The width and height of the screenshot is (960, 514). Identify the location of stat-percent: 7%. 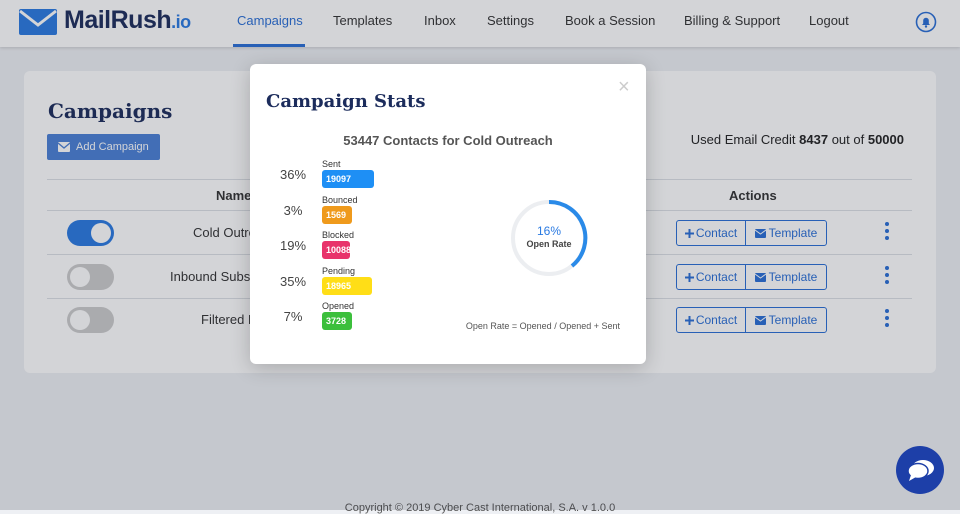
(293, 316).